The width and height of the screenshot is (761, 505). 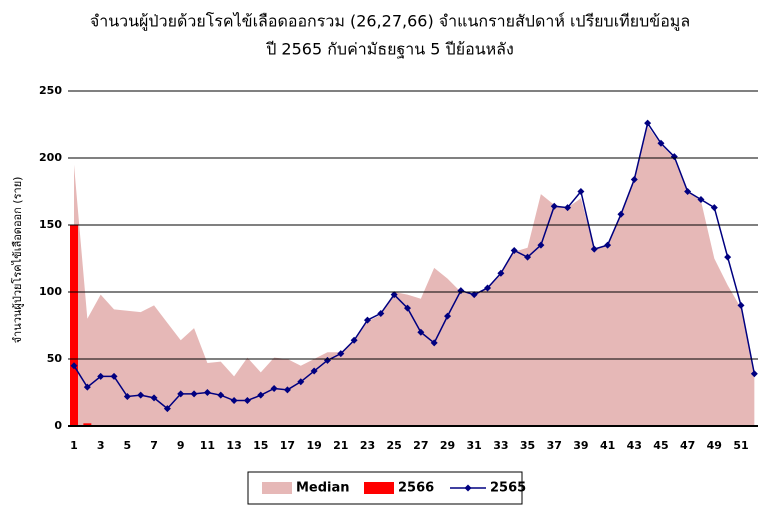 What do you see at coordinates (50, 157) in the screenshot?
I see `y-tick-label: 200` at bounding box center [50, 157].